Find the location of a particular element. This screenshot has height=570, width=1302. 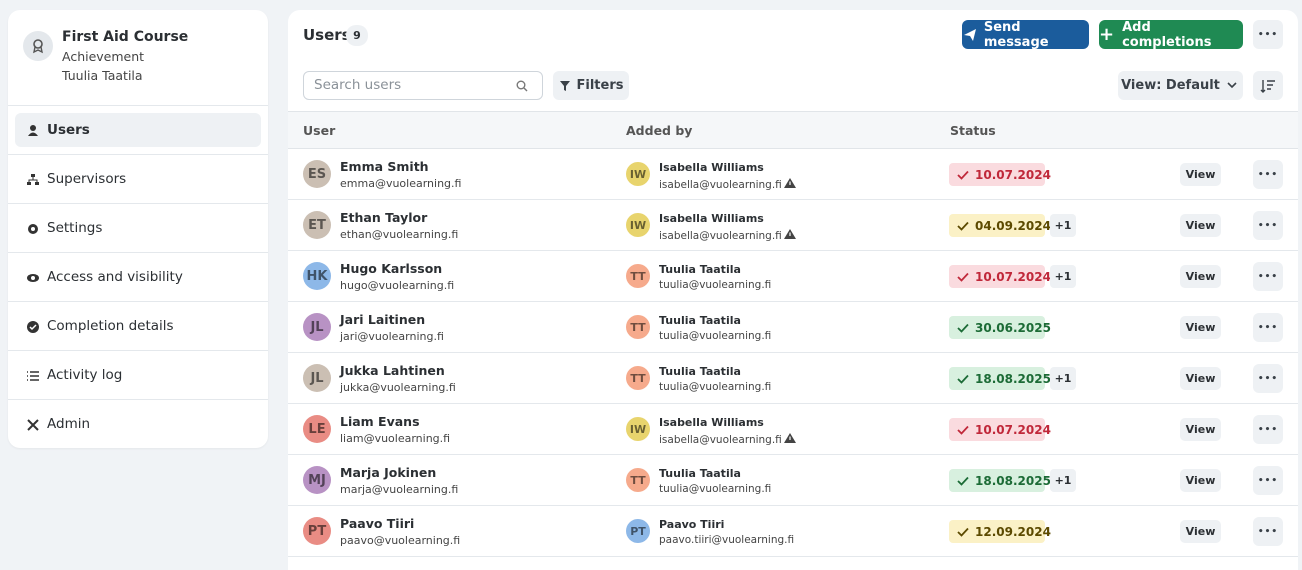

course-title: First Aid Course is located at coordinates (125, 37).